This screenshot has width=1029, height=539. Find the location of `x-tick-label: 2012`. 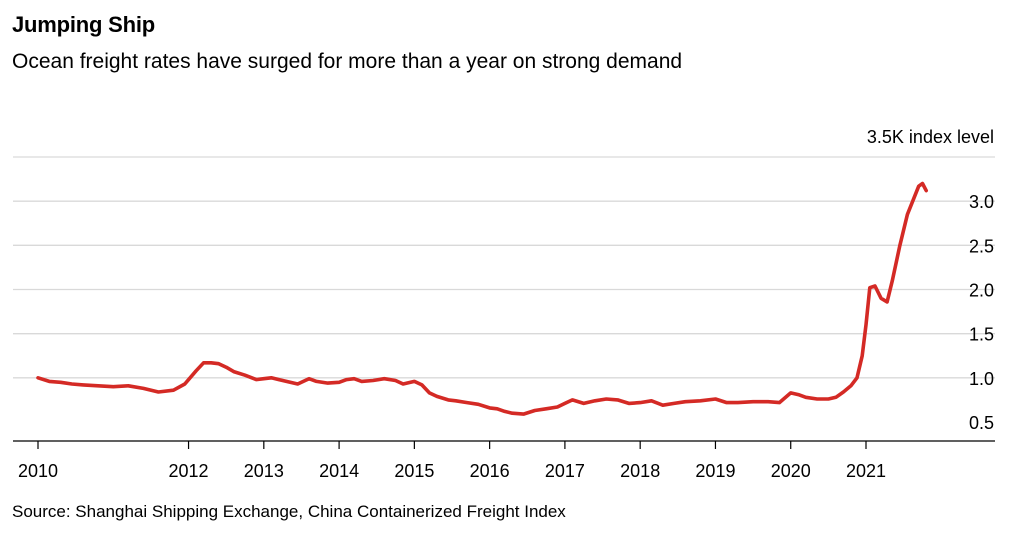

x-tick-label: 2012 is located at coordinates (189, 471).